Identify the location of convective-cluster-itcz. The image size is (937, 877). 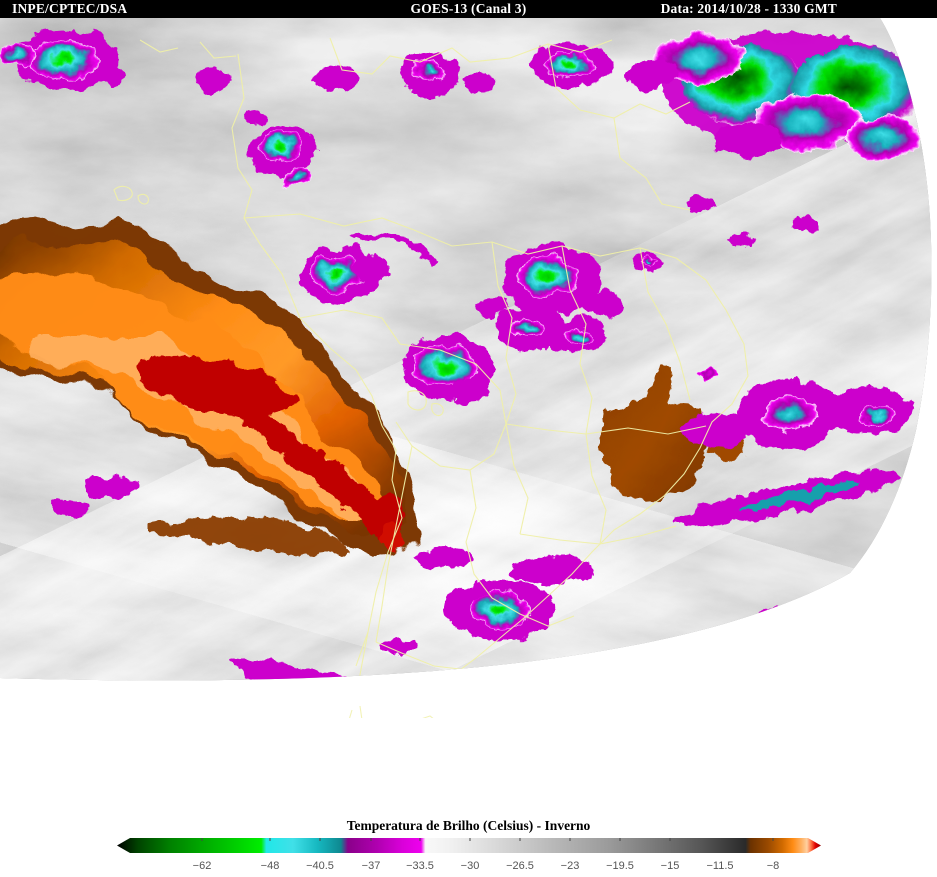
(774, 96).